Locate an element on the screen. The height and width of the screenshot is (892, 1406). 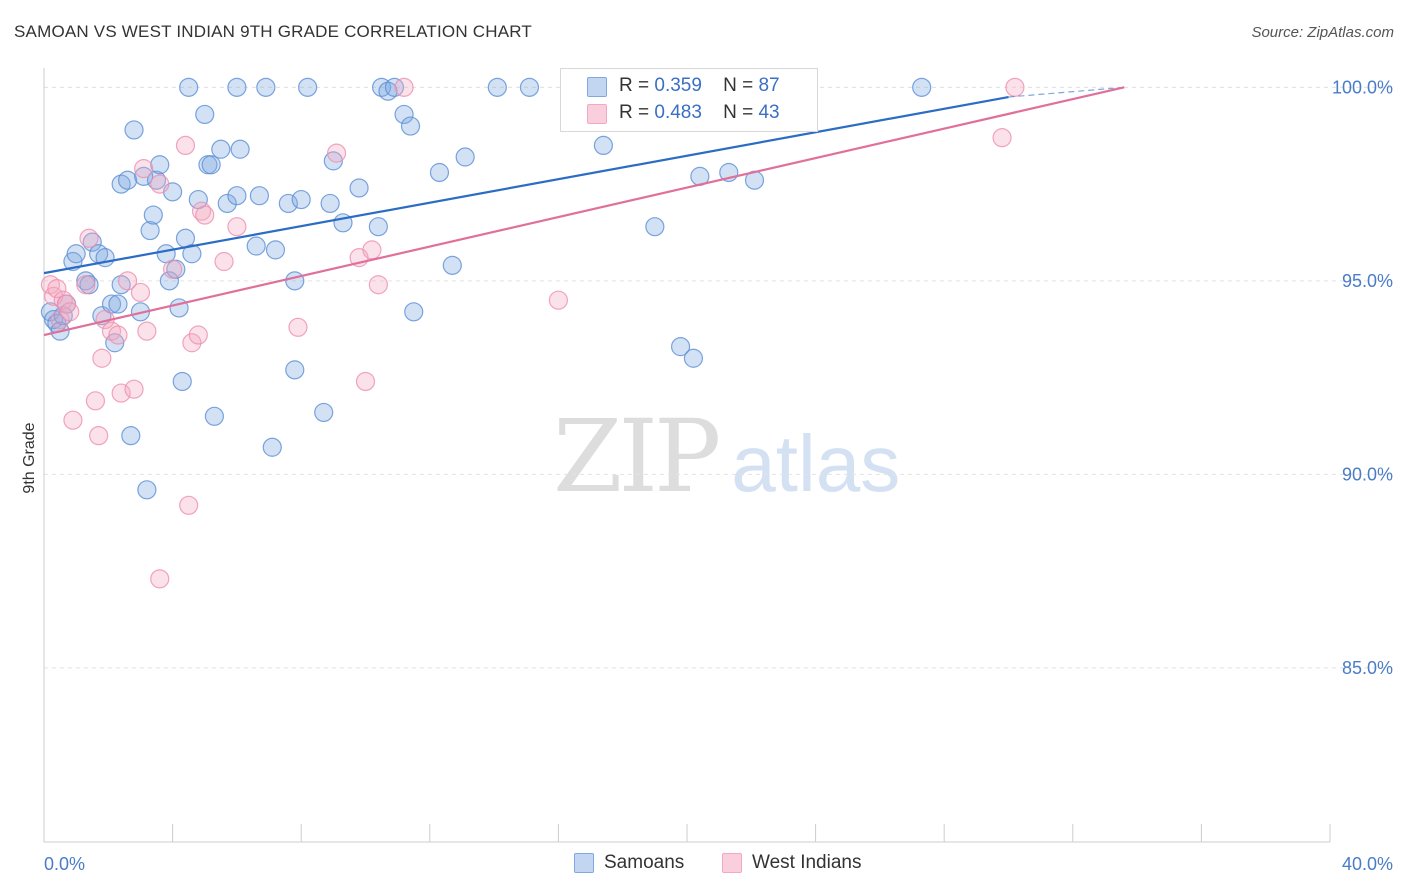
y-tick-label: 95.0% is located at coordinates (1367, 281).